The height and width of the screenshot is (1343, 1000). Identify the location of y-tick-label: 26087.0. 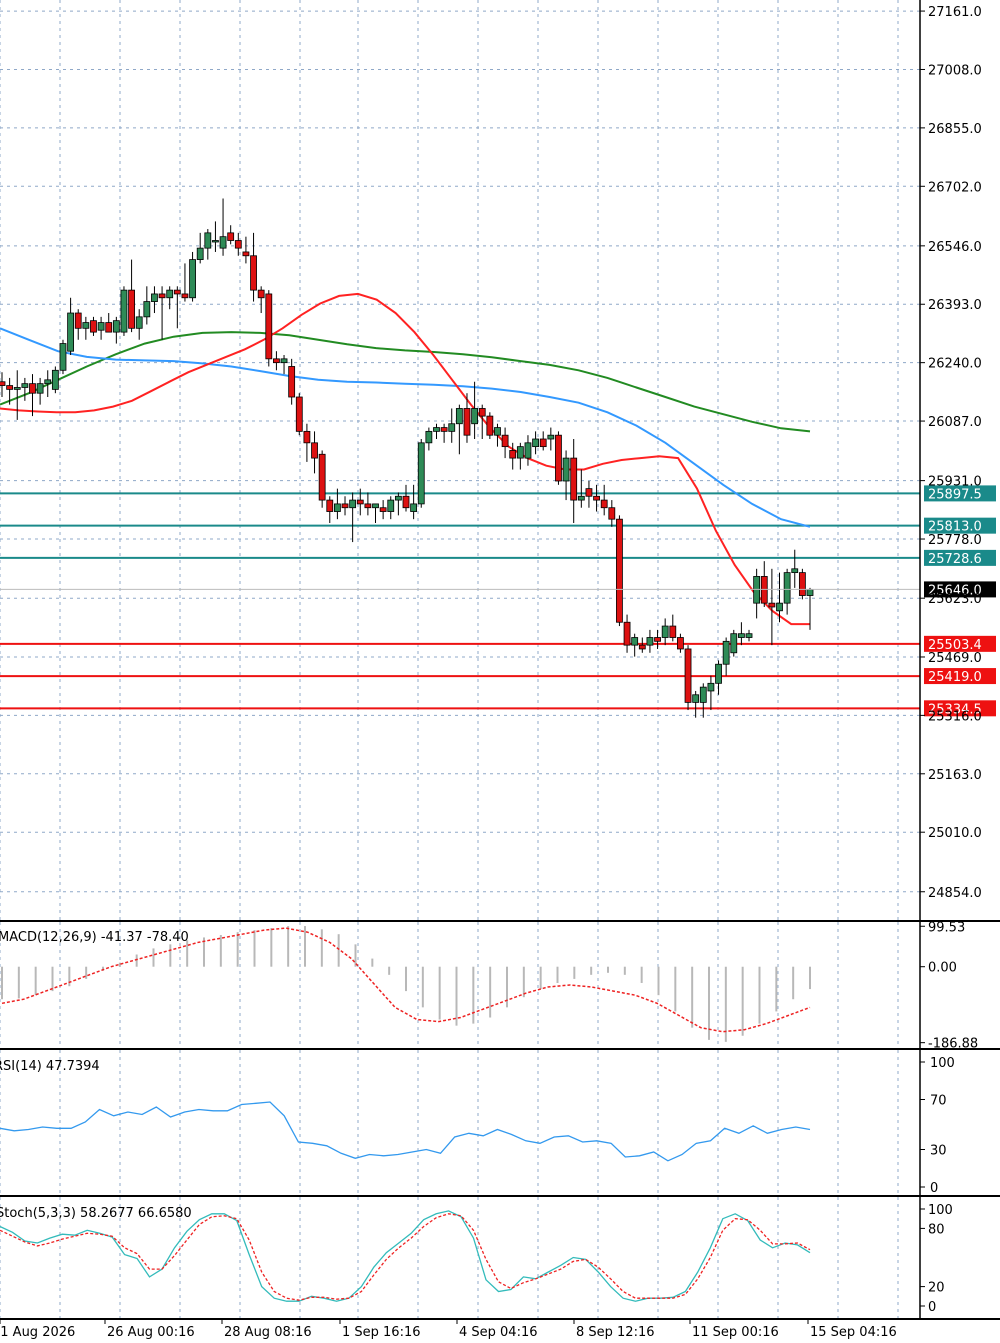
(955, 422).